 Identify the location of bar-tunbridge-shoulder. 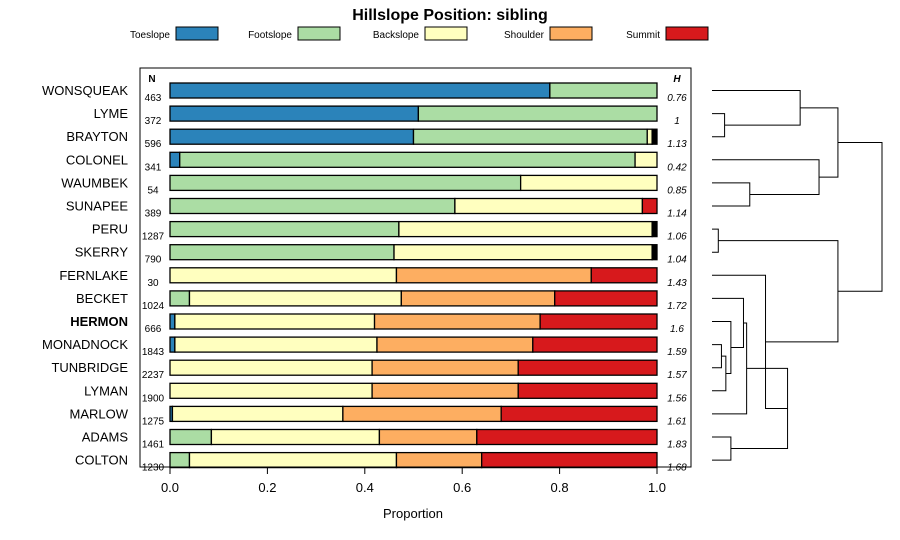
(445, 367).